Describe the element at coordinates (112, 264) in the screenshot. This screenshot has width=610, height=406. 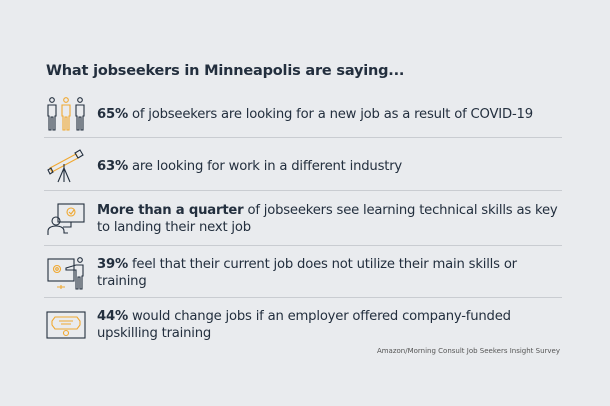
I see `stat-highlight: 39%` at that location.